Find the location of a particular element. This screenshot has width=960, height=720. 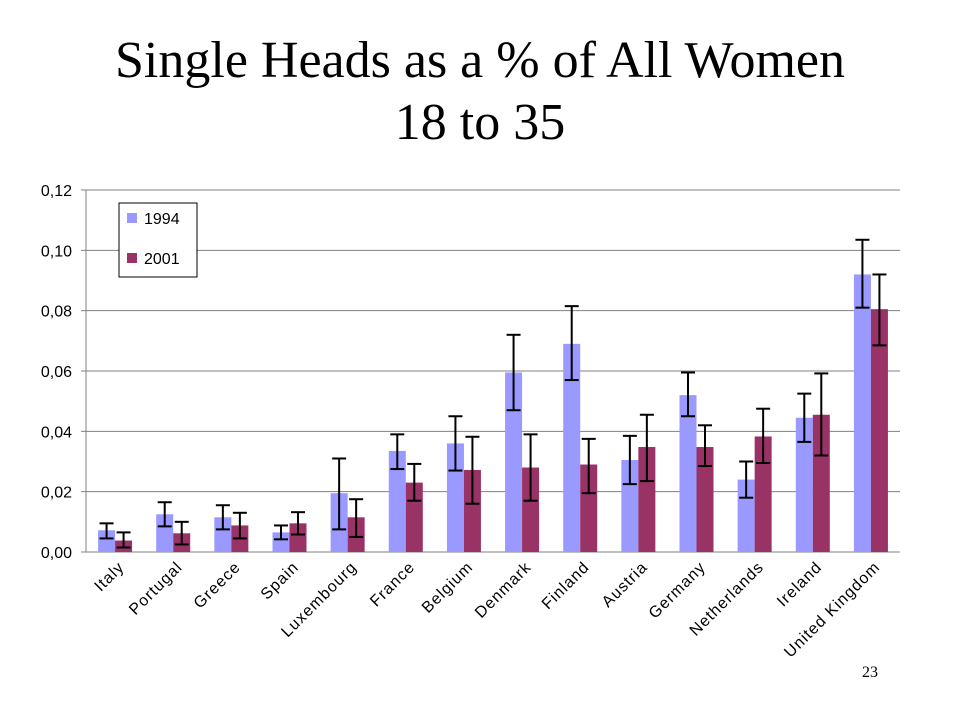

bar-1994-greece is located at coordinates (223, 534).